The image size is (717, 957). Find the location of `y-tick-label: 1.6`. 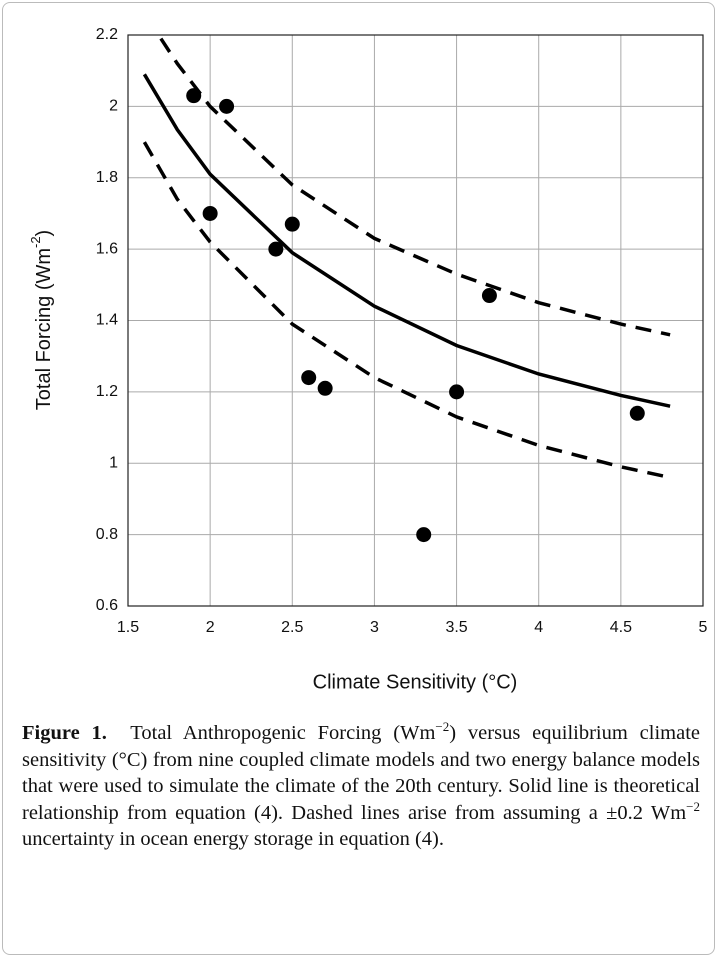

y-tick-label: 1.6 is located at coordinates (107, 248).